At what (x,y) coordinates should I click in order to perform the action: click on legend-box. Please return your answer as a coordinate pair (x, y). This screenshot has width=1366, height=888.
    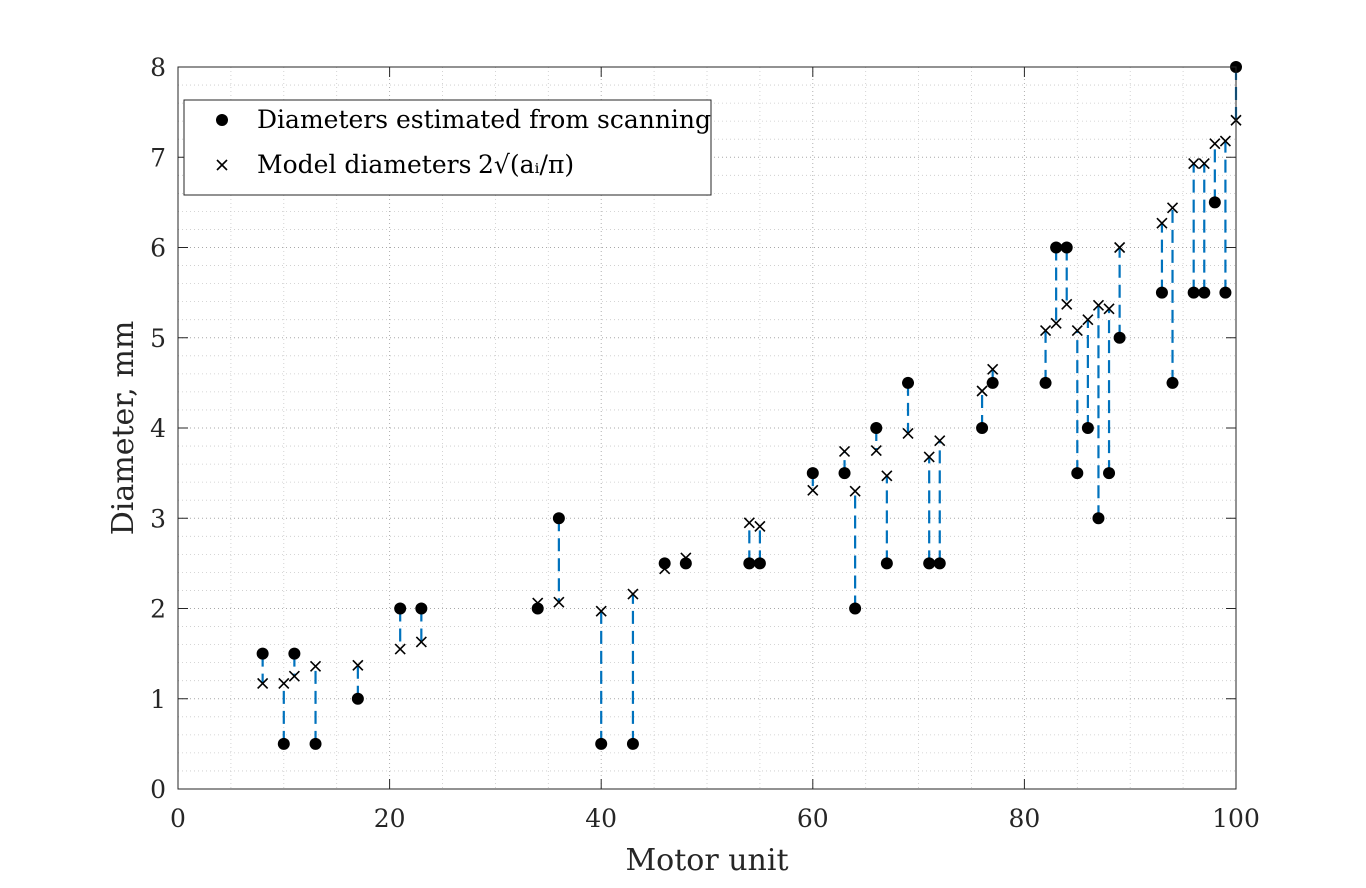
    Looking at the image, I should click on (447, 147).